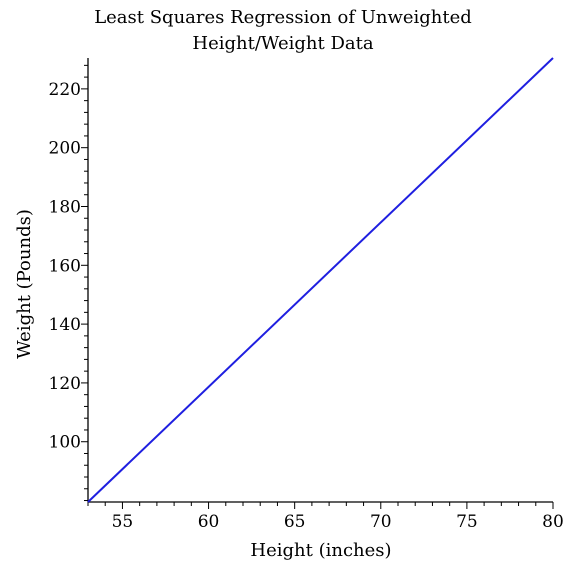 This screenshot has height=563, width=567. Describe the element at coordinates (283, 17) in the screenshot. I see `chart-title-line-1: Least Squares Regression of Unweighted` at that location.